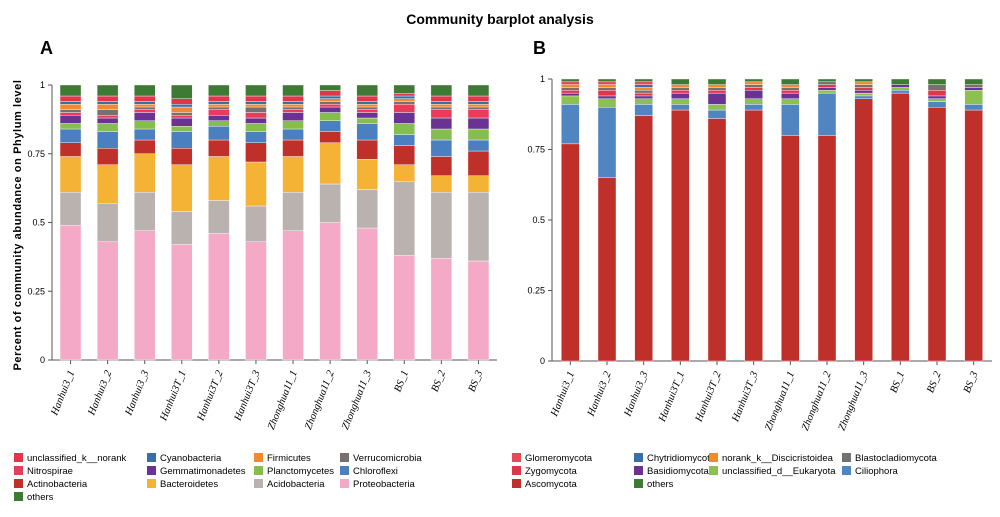  What do you see at coordinates (500, 19) in the screenshot?
I see `figure-title: Community barplot analysis` at bounding box center [500, 19].